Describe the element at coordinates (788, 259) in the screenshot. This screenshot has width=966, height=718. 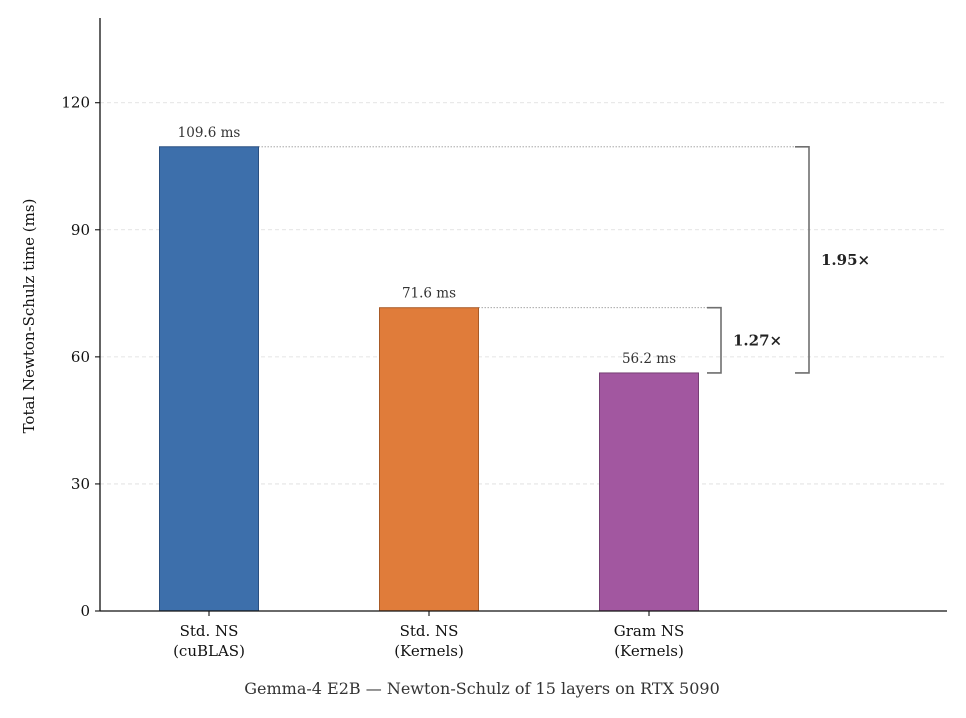
I see `speedup-brackets: 1.27× 1.95×` at that location.